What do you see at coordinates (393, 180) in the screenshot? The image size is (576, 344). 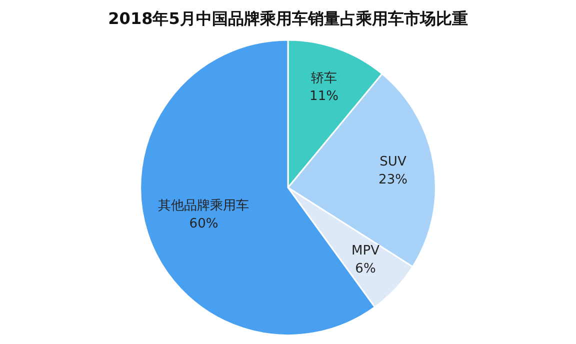 I see `data-label: 23%` at bounding box center [393, 180].